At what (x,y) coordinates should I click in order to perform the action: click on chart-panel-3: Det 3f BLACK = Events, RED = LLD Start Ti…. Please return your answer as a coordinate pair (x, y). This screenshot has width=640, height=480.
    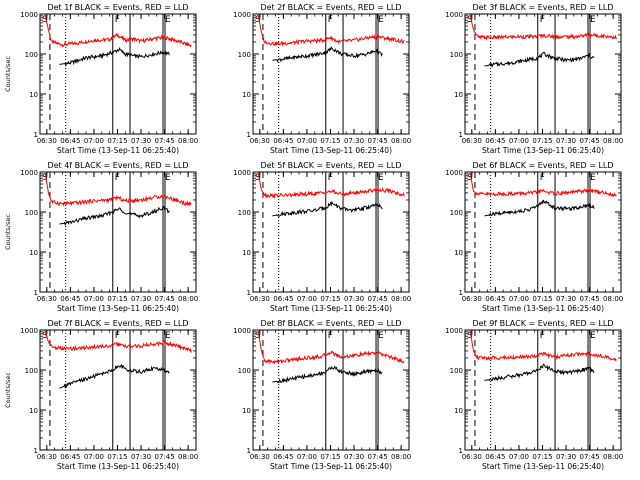
    Looking at the image, I should click on (534, 79).